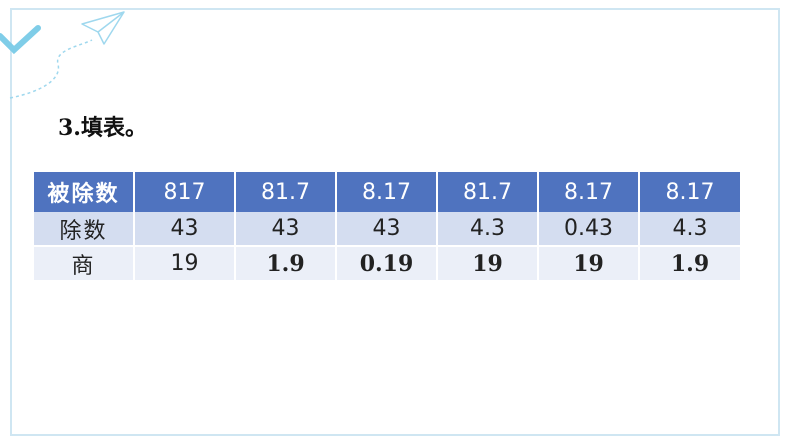 This screenshot has height=447, width=794. What do you see at coordinates (185, 263) in the screenshot?
I see `quotient-cell: 19` at bounding box center [185, 263].